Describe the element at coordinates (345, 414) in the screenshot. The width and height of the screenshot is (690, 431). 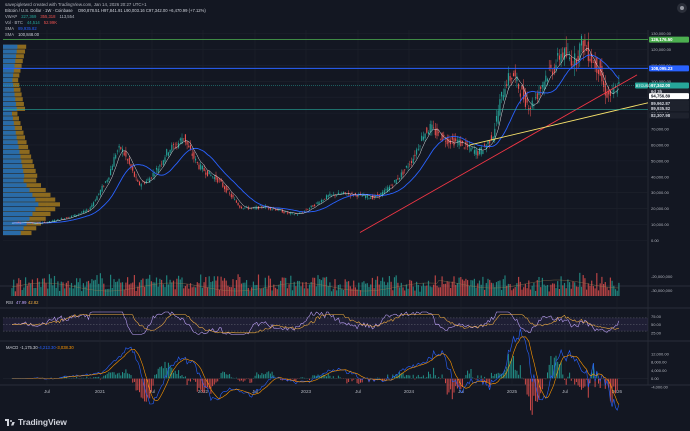
I see `footer-background` at that location.